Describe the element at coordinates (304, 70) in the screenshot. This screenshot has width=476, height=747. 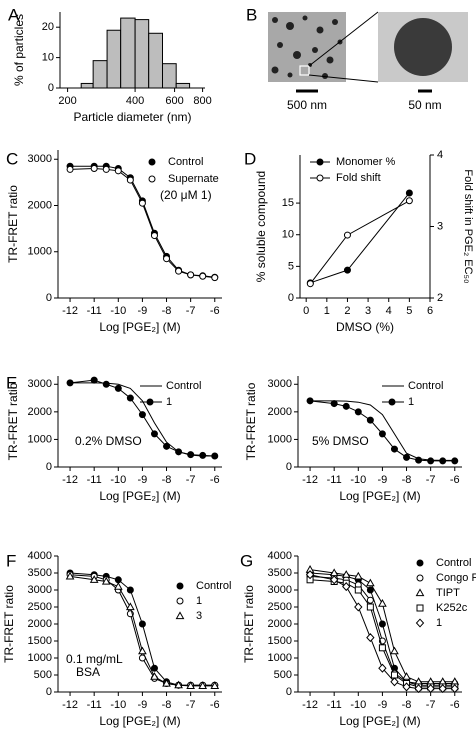
I see `zoom-box` at that location.